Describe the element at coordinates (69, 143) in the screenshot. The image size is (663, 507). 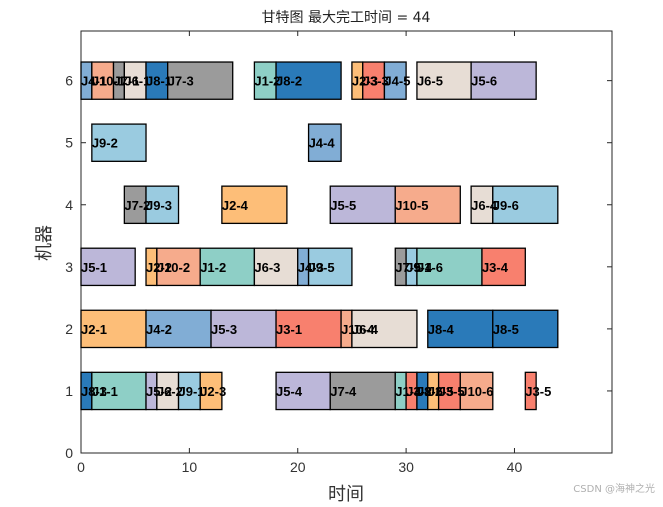
I see `y-tick-label: 5` at that location.